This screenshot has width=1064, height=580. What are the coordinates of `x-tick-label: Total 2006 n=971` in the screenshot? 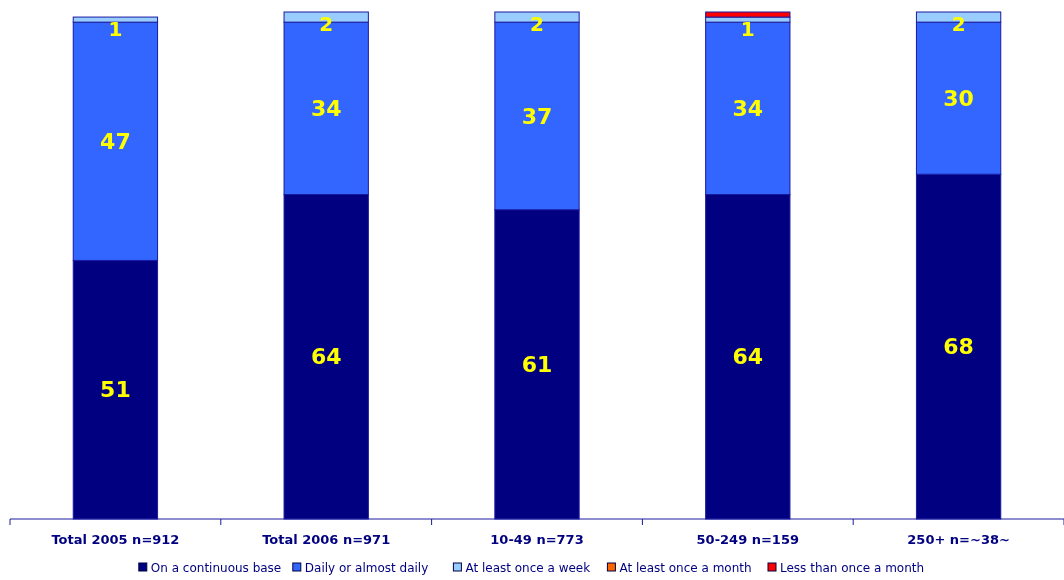 It's located at (326, 539).